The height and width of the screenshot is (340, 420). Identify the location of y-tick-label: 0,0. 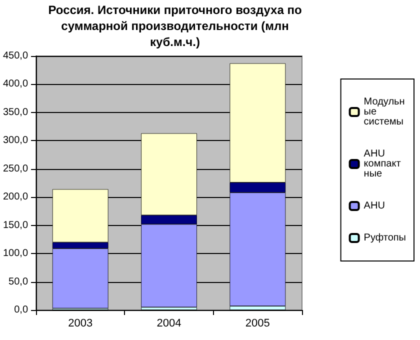
(21, 310).